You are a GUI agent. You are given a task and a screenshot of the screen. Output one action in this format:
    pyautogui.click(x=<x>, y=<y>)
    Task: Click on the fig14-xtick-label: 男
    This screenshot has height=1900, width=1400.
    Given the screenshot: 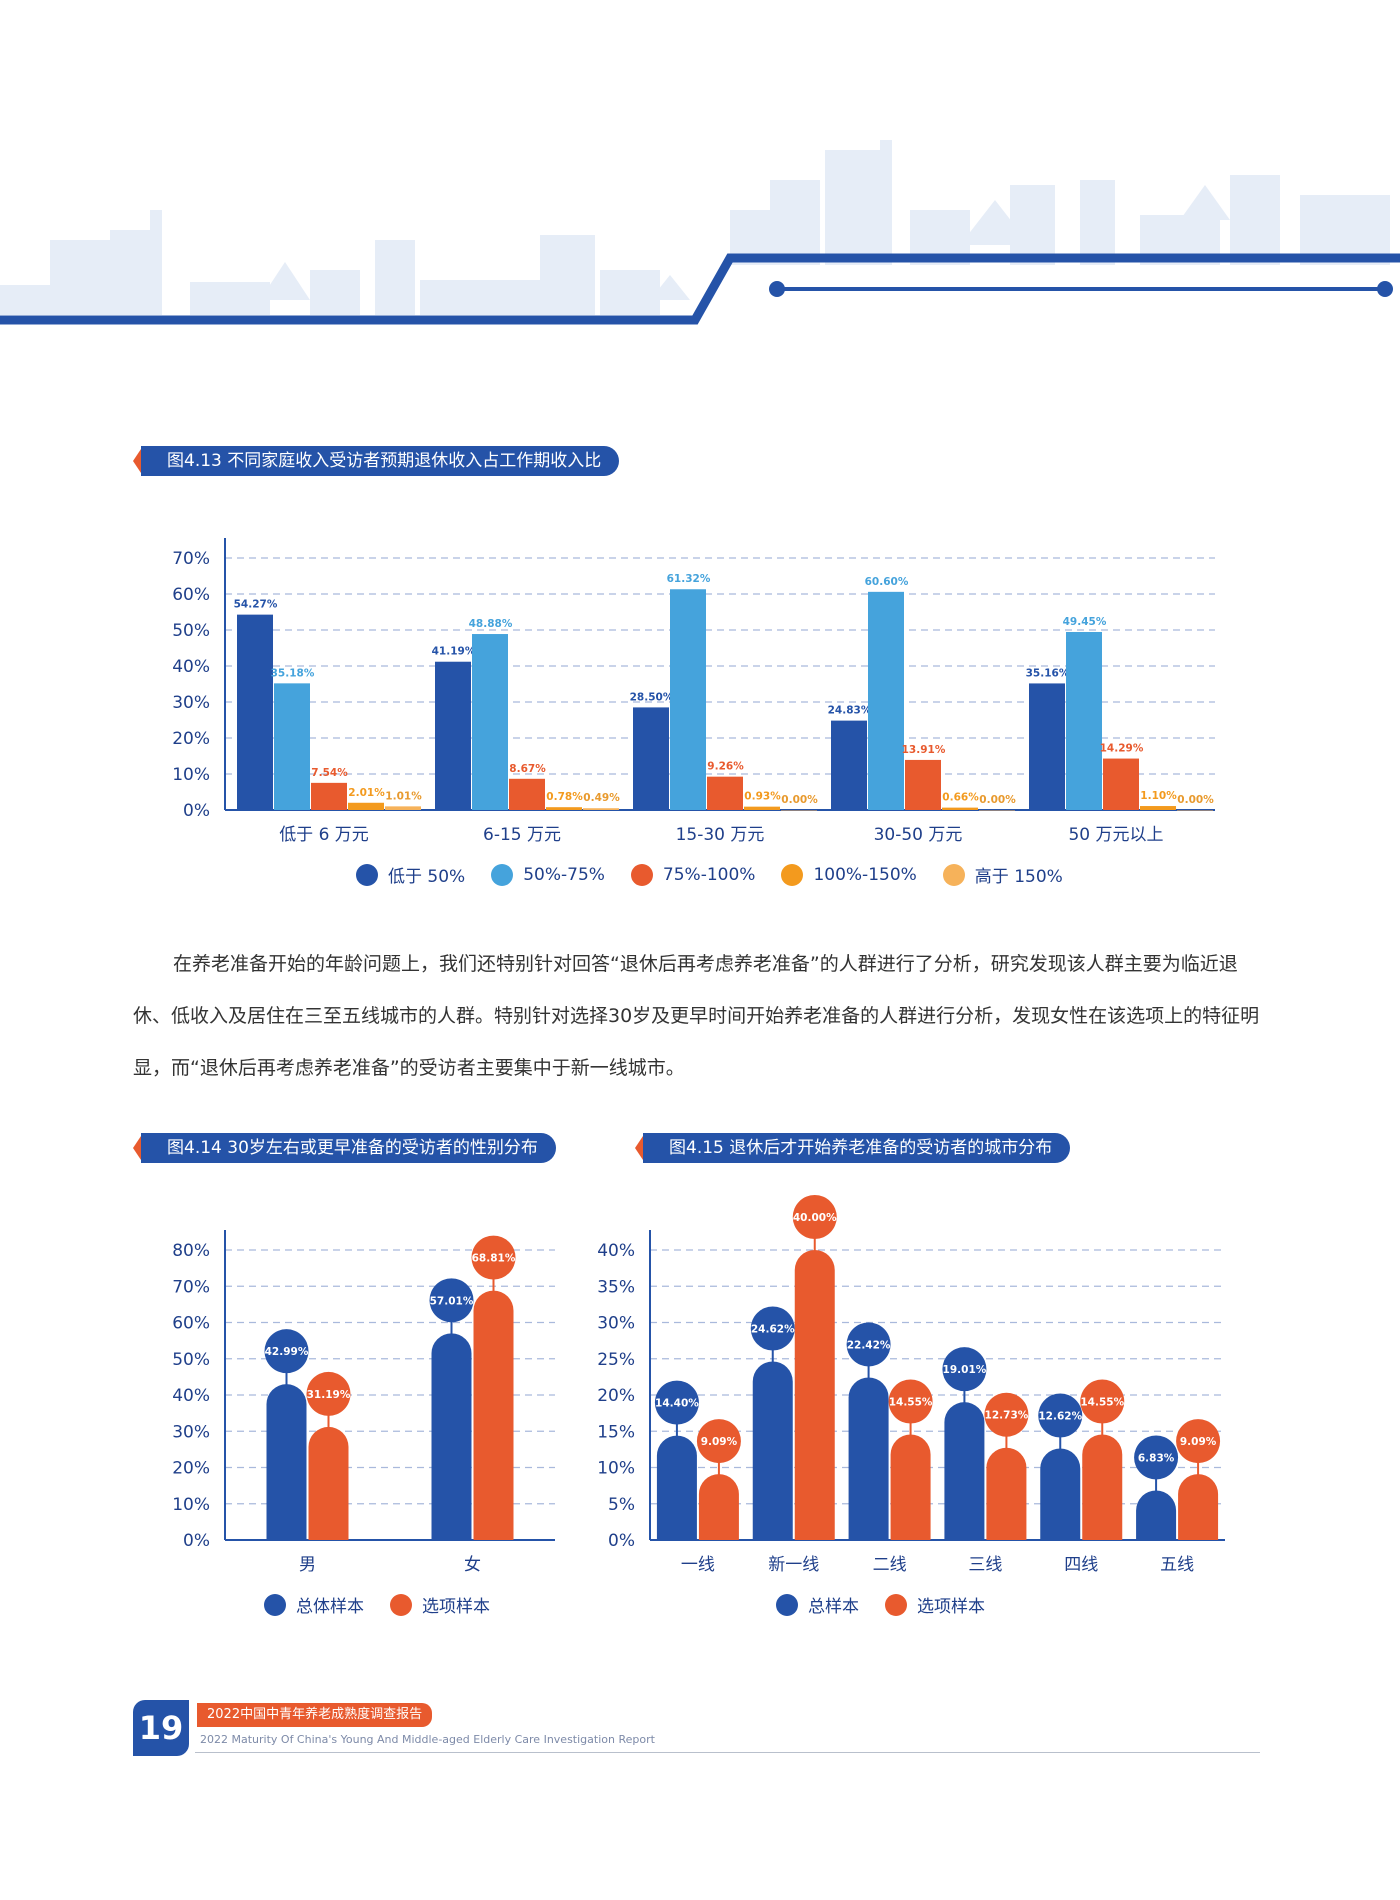 What is the action you would take?
    pyautogui.click(x=307, y=1565)
    